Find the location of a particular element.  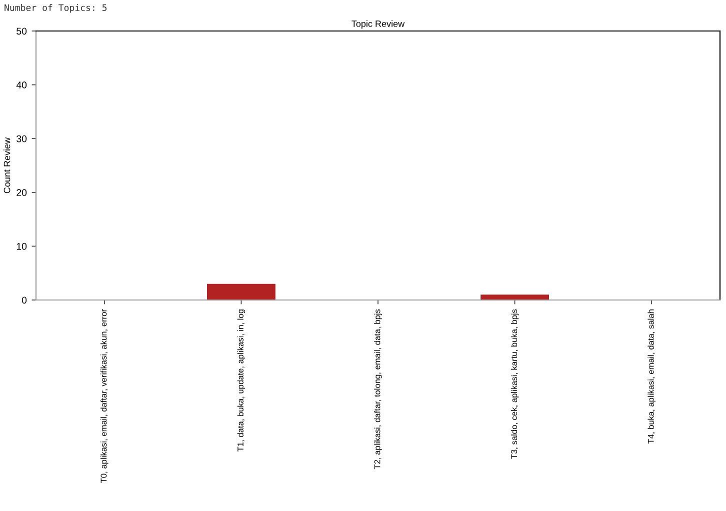

x-tick-label: T1, data, buka, update, aplikasi, in, log is located at coordinates (241, 381).